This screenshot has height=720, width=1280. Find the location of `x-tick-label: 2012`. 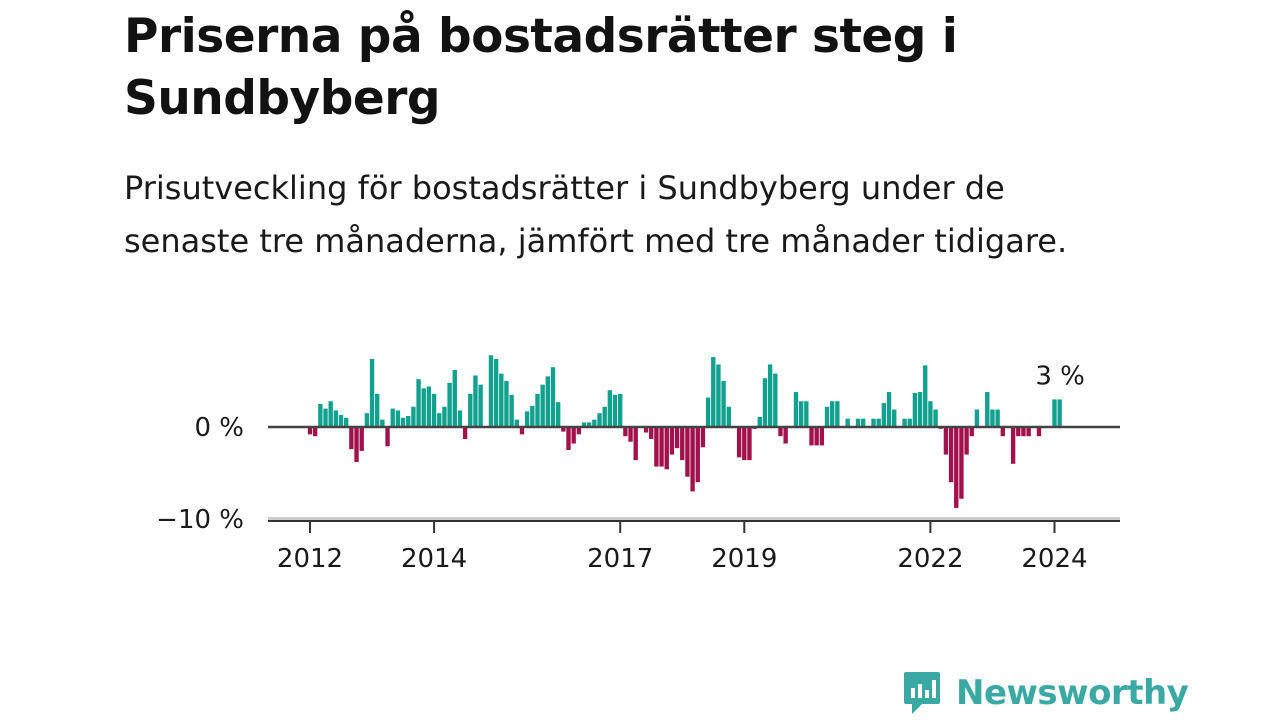

x-tick-label: 2012 is located at coordinates (310, 559).